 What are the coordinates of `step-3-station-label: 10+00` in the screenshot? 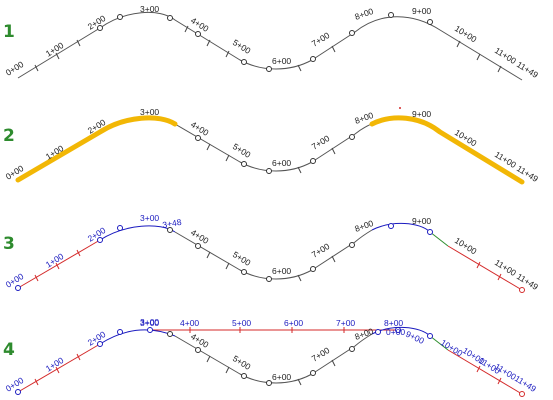 It's located at (466, 245).